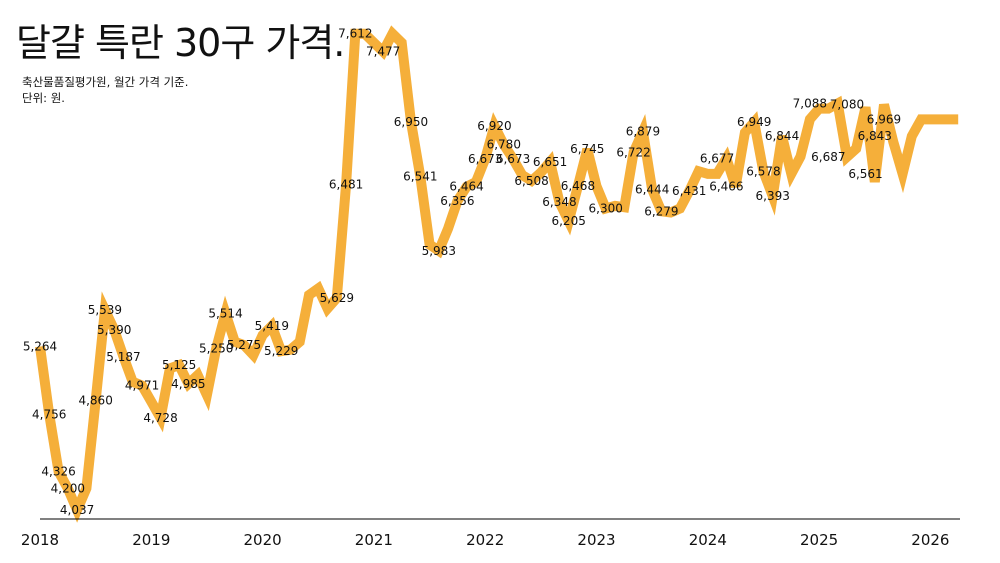  I want to click on data-label: 5,390, so click(114, 330).